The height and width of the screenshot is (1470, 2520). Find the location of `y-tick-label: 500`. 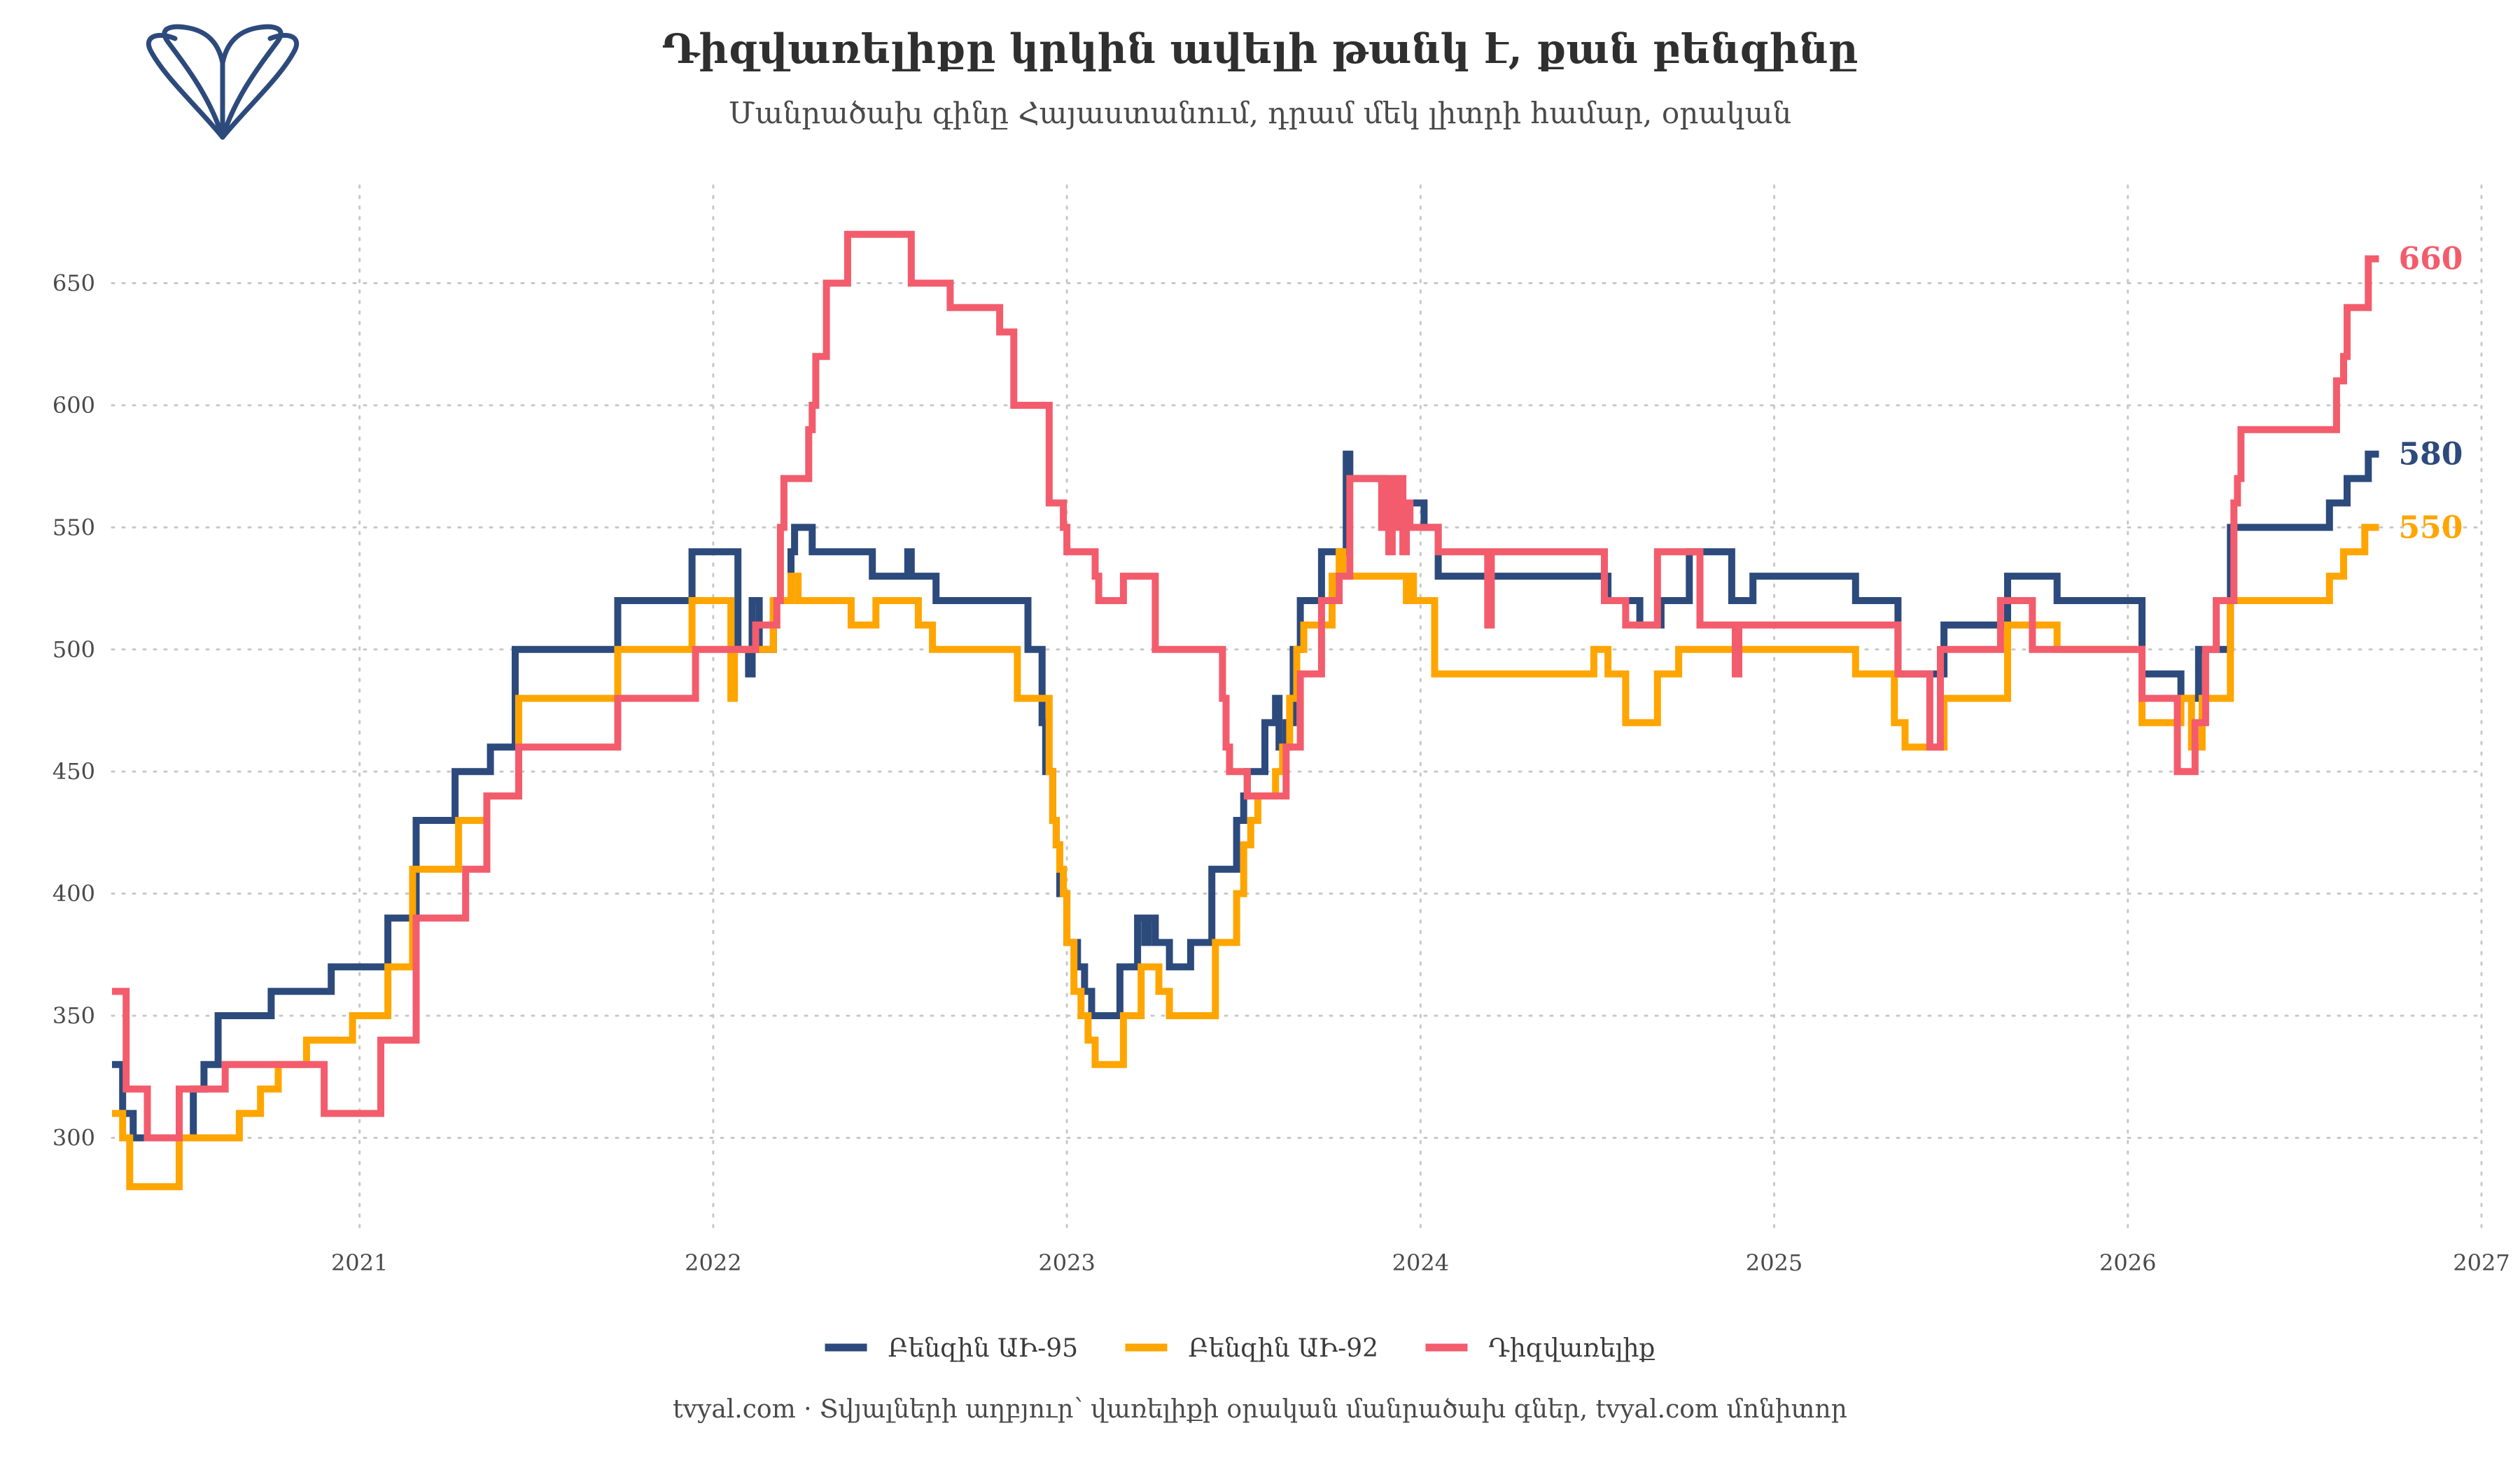

y-tick-label: 500 is located at coordinates (73, 649).